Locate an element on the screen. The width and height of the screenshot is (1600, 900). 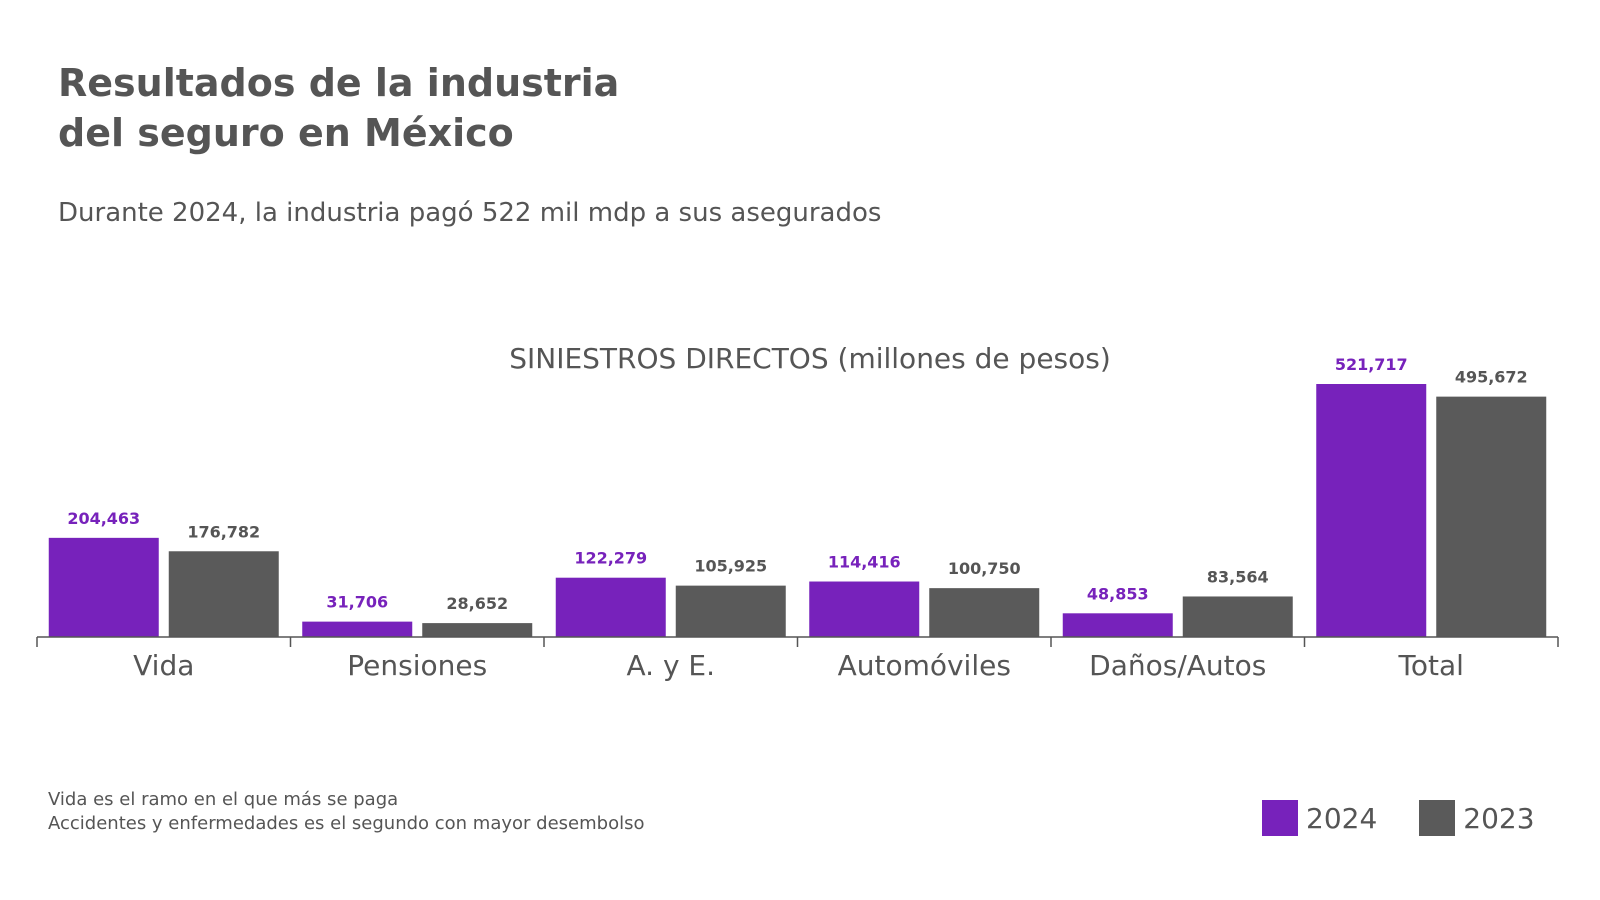
data-label-2023-3: 100,750 is located at coordinates (984, 568).